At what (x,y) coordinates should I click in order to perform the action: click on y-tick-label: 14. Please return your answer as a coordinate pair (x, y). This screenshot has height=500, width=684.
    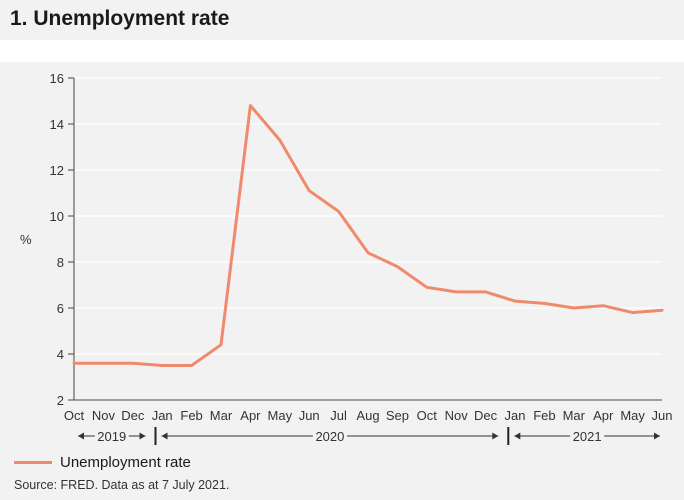
    Looking at the image, I should click on (57, 124).